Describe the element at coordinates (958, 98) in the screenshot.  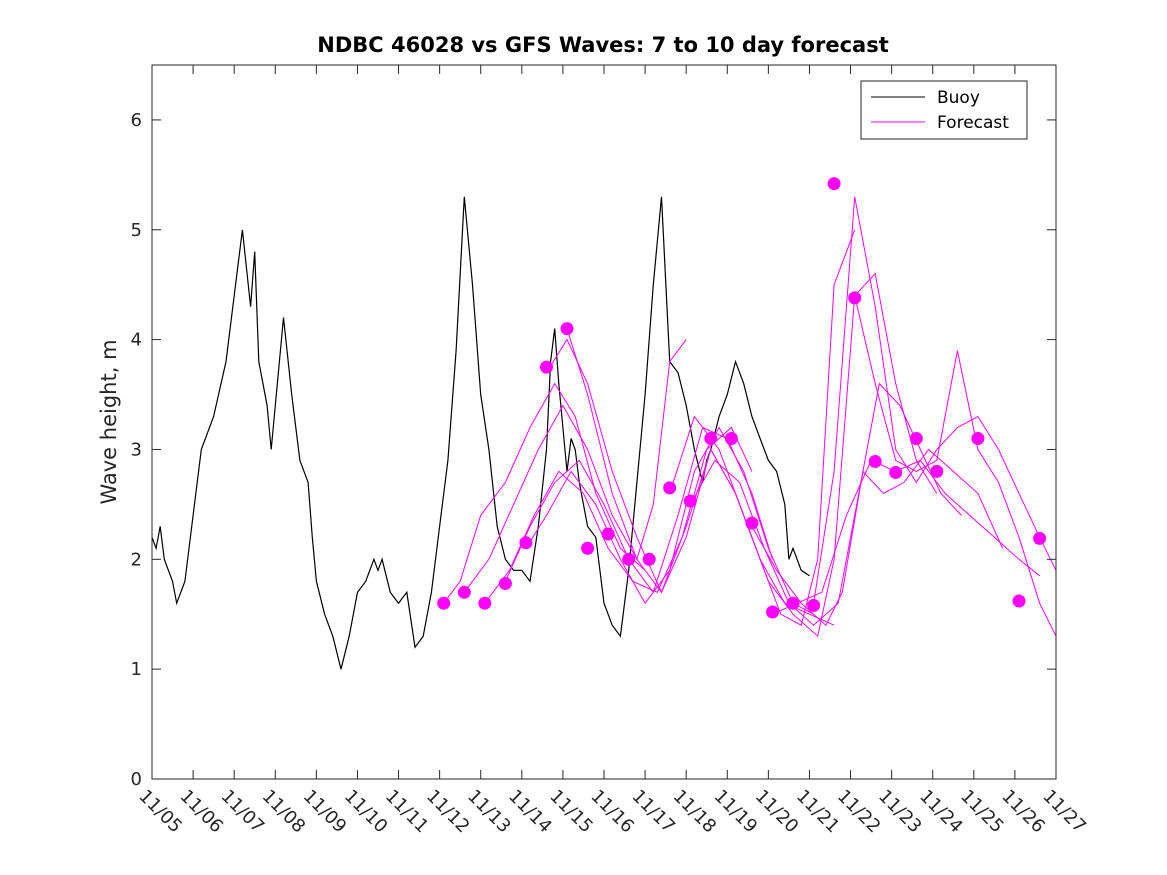
I see `legend-label-buoy: Buoy` at that location.